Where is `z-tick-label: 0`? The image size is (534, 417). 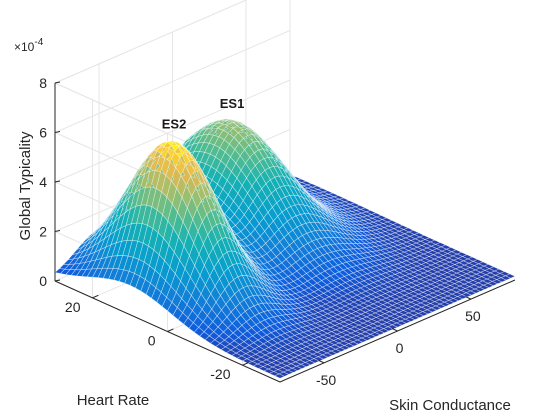 z-tick-label: 0 is located at coordinates (43, 281).